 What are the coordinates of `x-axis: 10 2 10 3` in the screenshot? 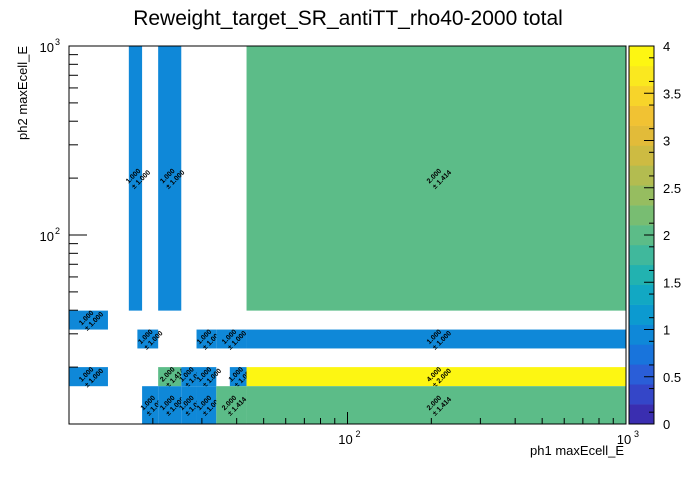 It's located at (353, 429).